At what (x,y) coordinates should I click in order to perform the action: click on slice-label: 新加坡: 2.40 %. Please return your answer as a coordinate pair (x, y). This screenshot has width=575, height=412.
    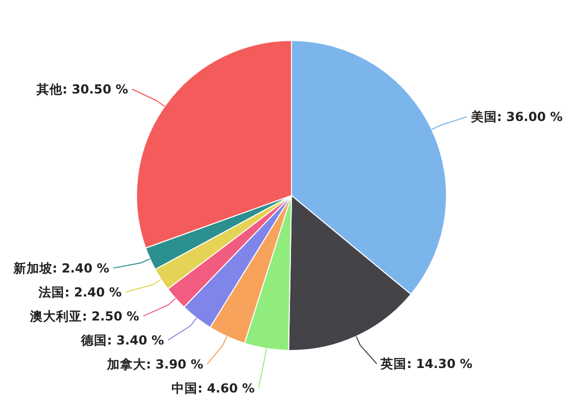
    Looking at the image, I should click on (61, 268).